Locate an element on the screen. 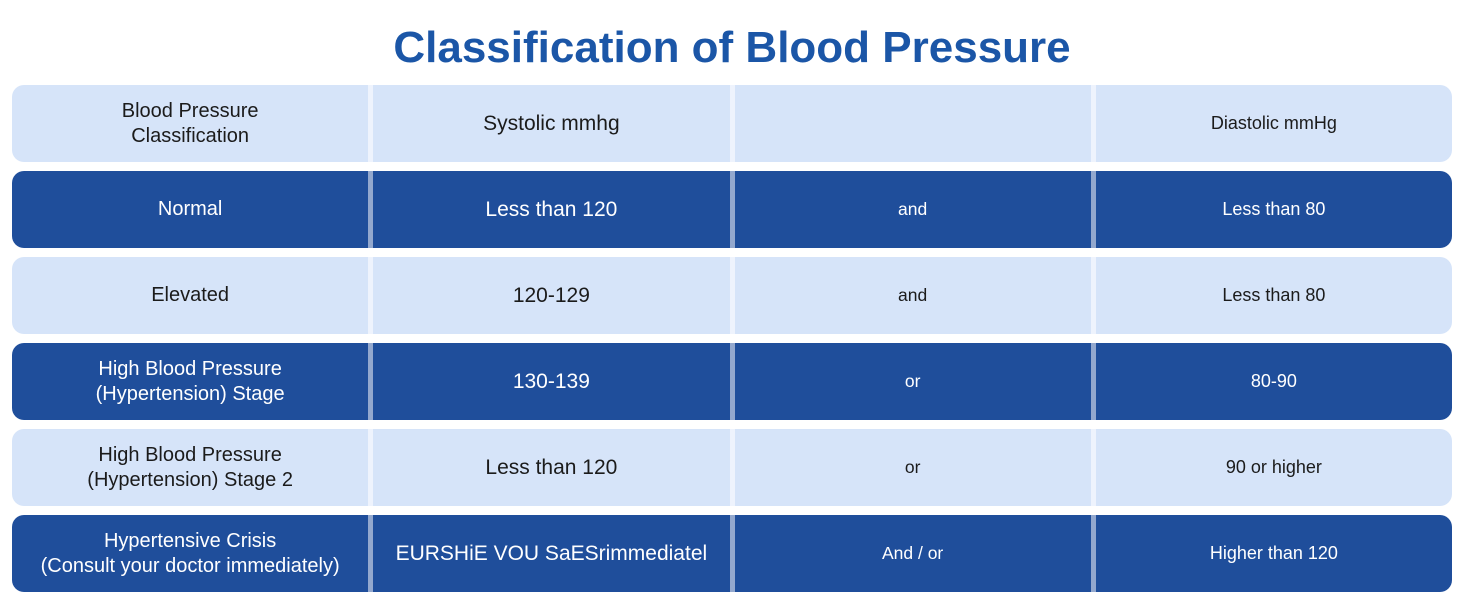 The height and width of the screenshot is (600, 1464). cell-text-line: Normal is located at coordinates (190, 209).